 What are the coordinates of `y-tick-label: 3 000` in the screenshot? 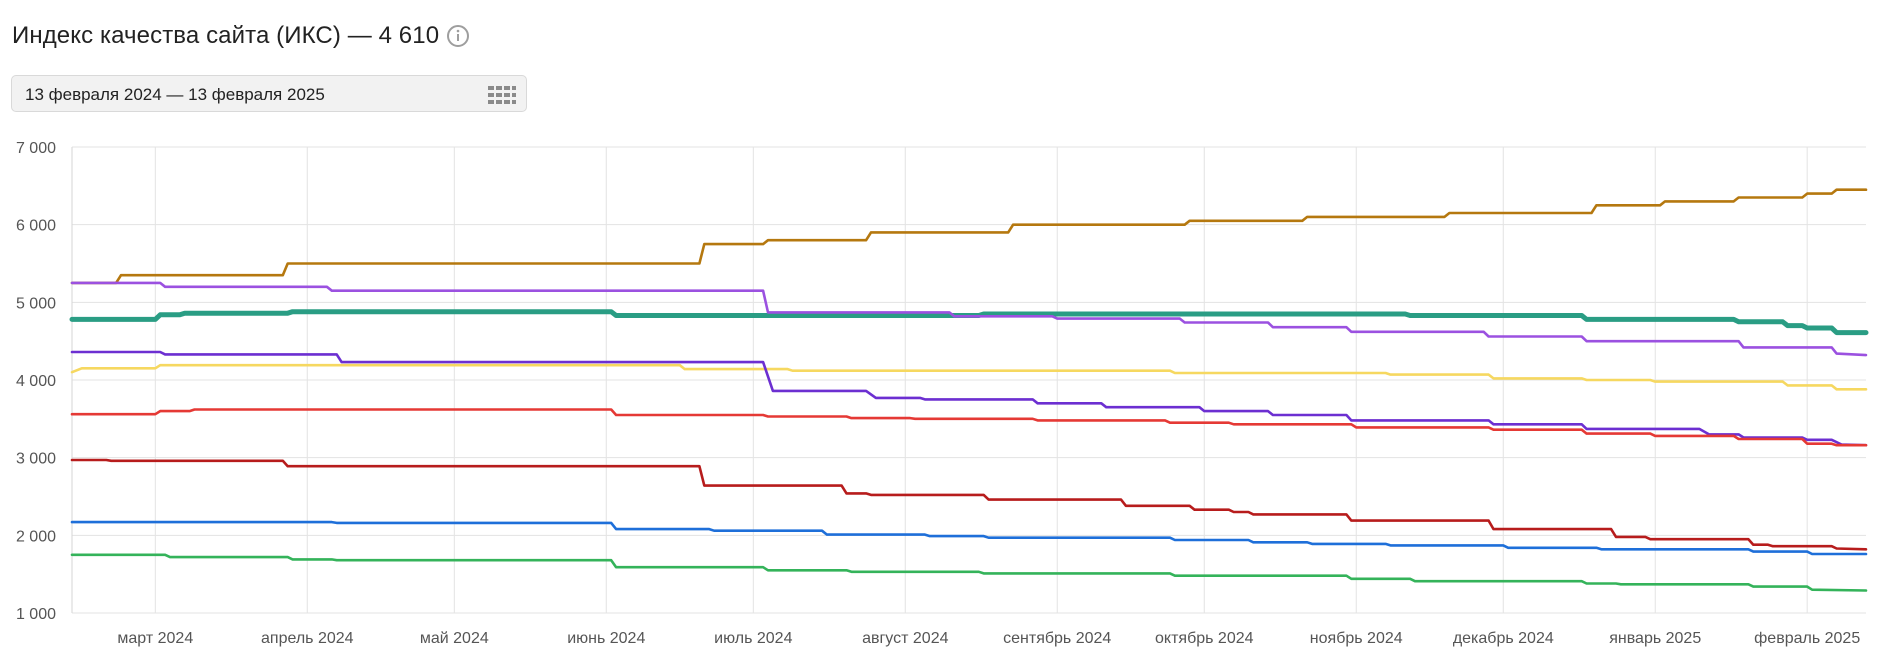 It's located at (36, 459).